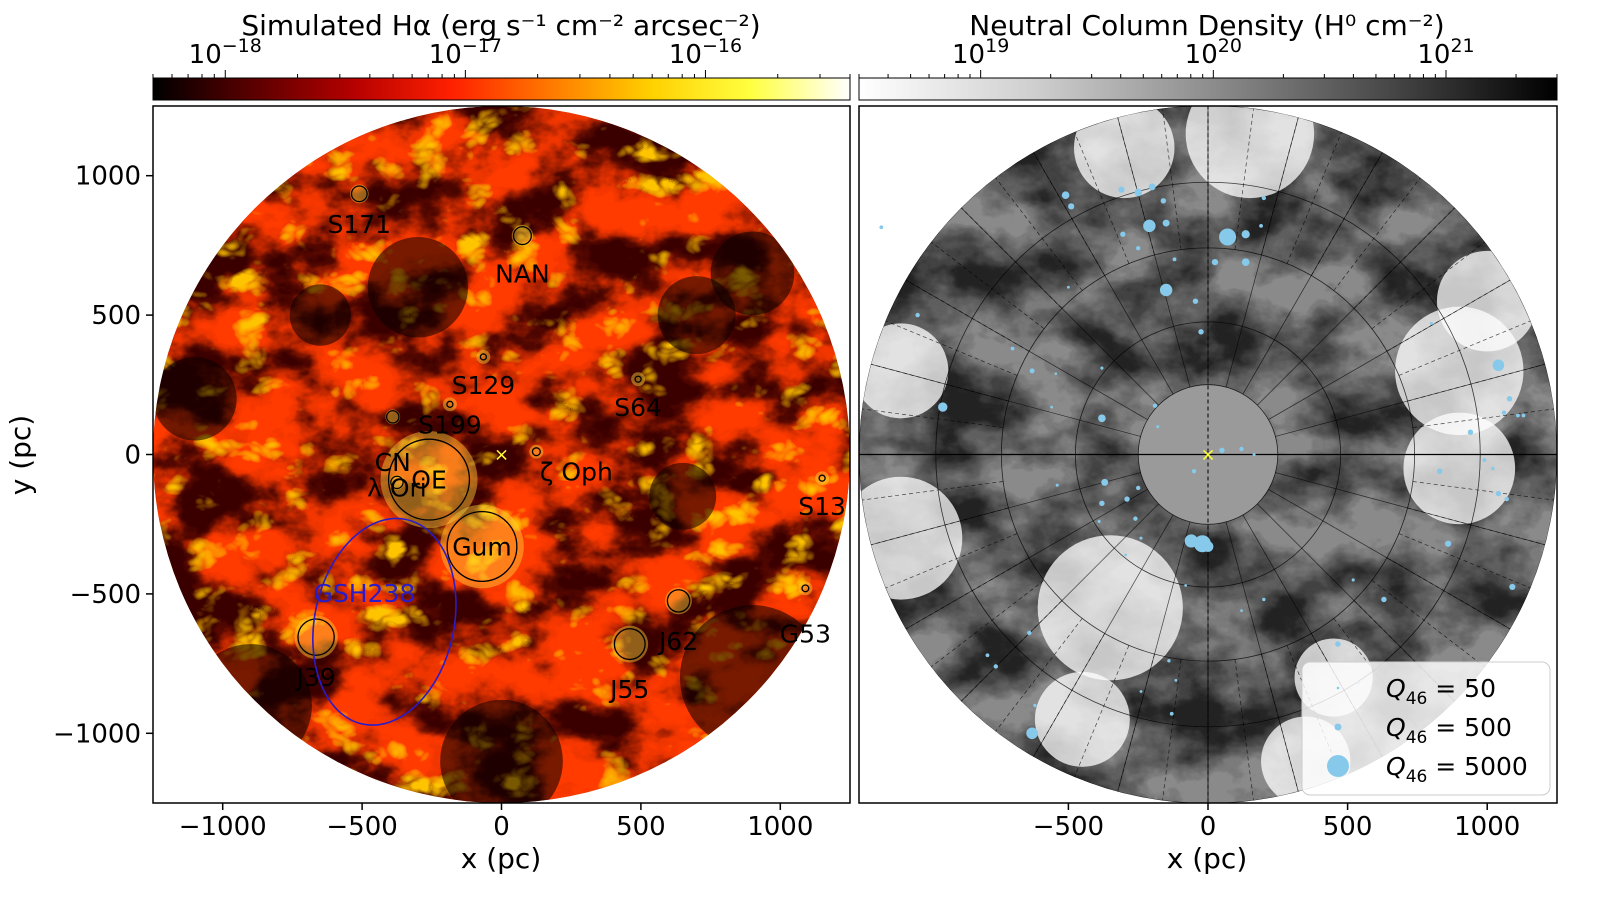  I want to click on column-density-x-tick-label: 1000, so click(1487, 827).